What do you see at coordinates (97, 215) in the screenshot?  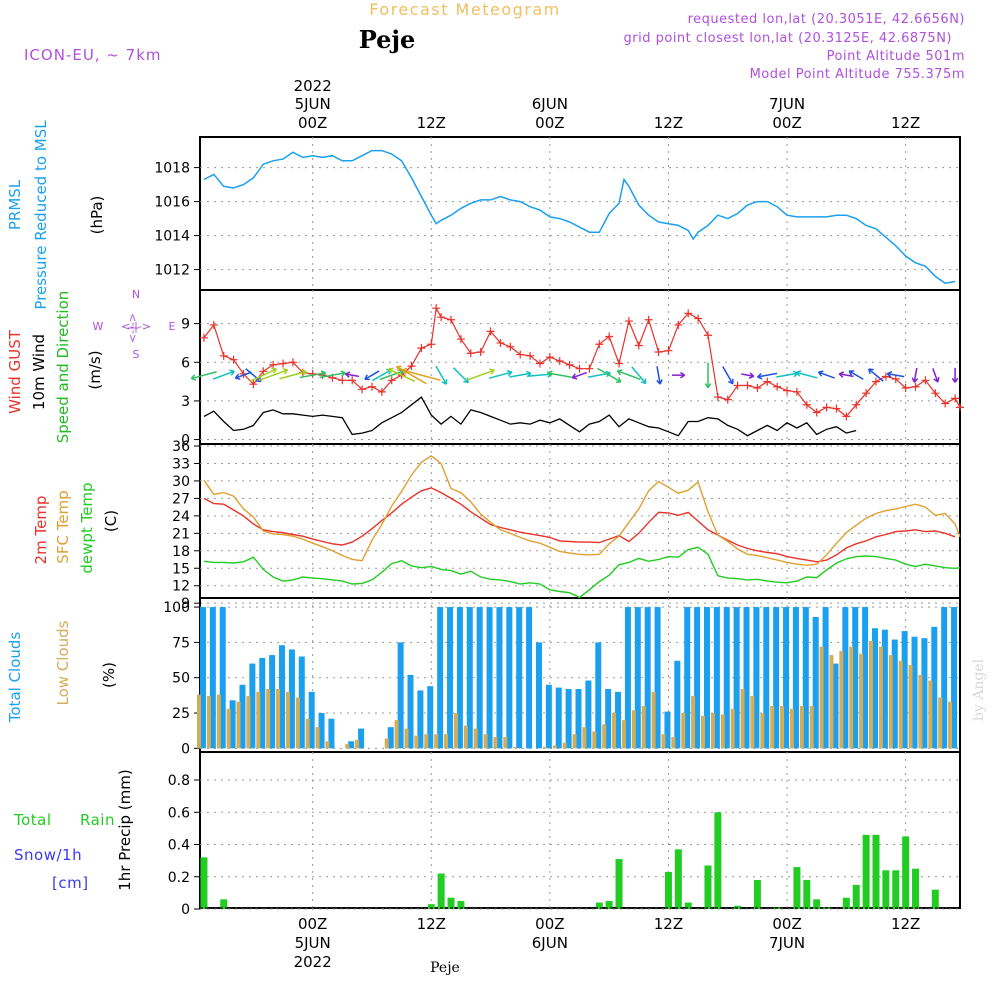 I see `pressure-label-unit: (hPa)` at bounding box center [97, 215].